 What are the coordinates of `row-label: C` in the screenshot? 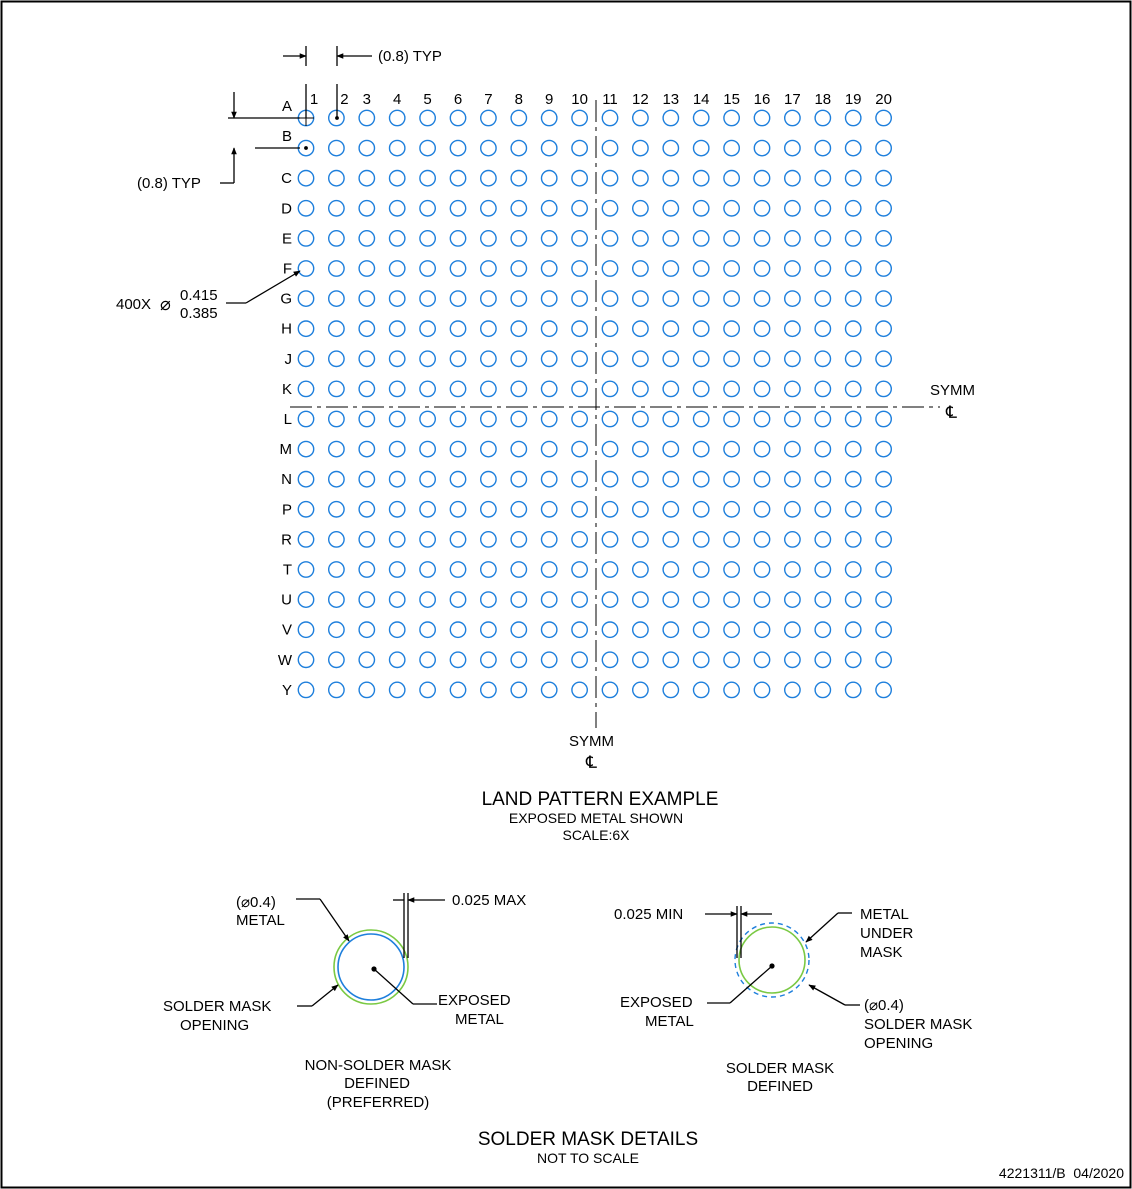 It's located at (286, 178).